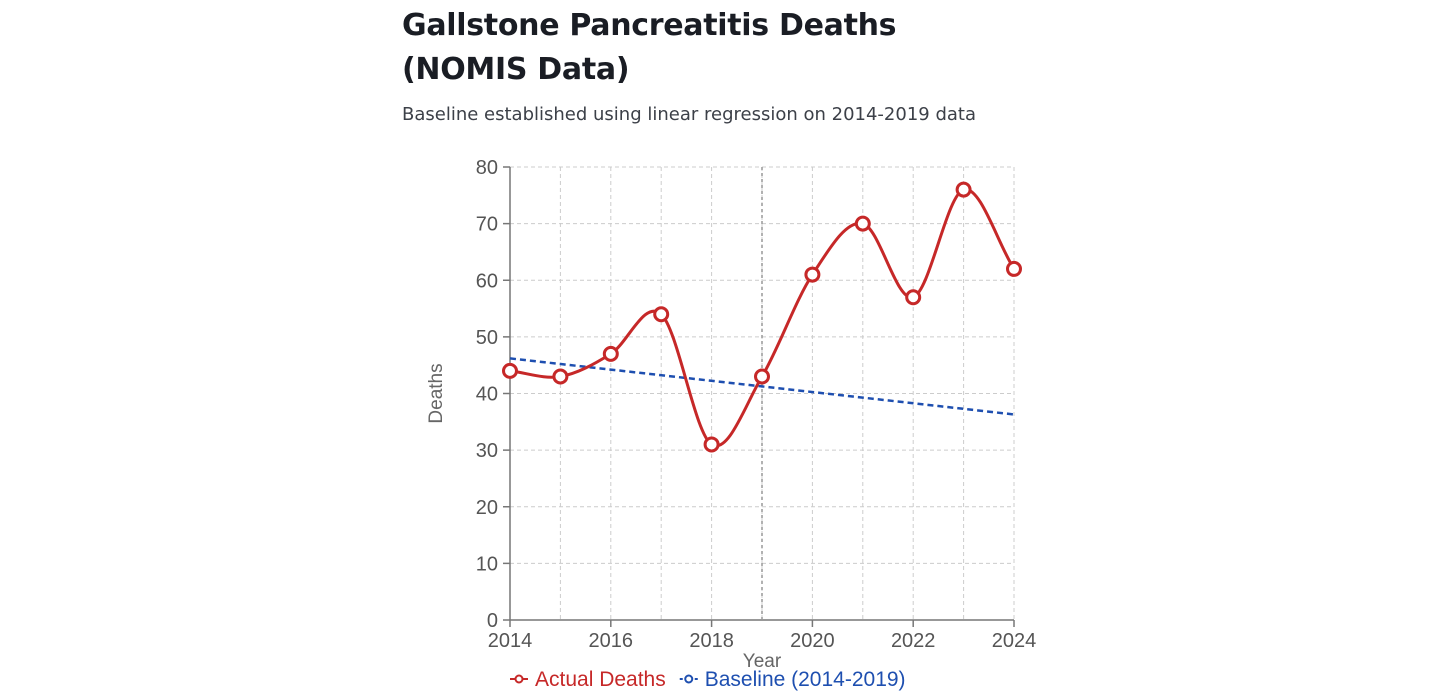  I want to click on baseline-series-line, so click(762, 386).